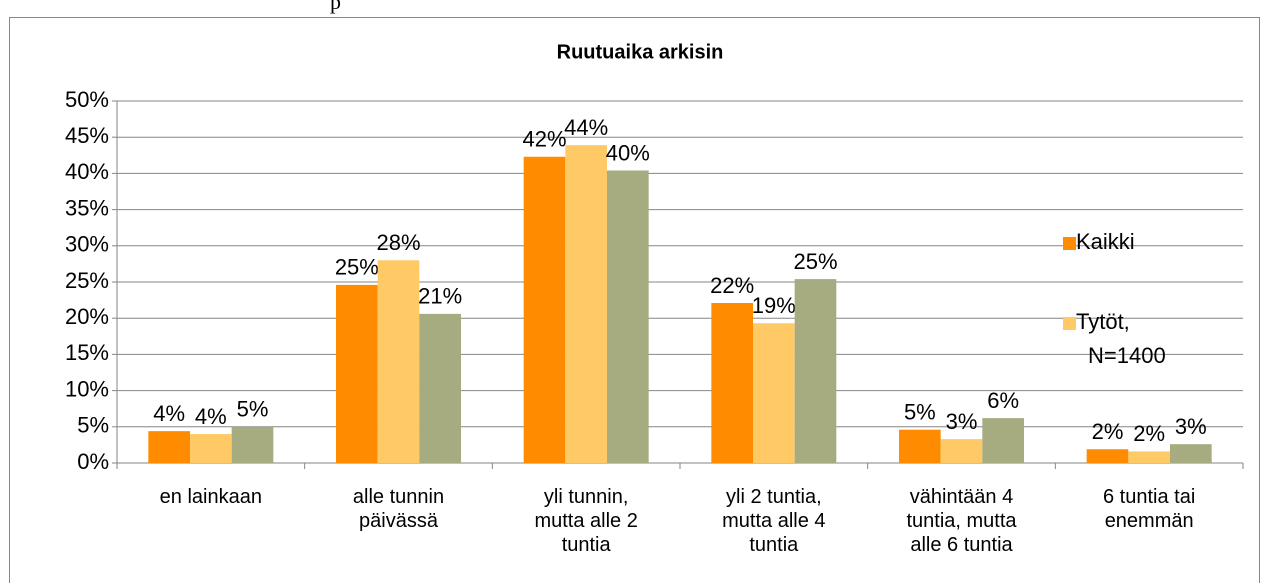 This screenshot has width=1269, height=583. Describe the element at coordinates (87, 316) in the screenshot. I see `y-tick-label: 20%` at that location.